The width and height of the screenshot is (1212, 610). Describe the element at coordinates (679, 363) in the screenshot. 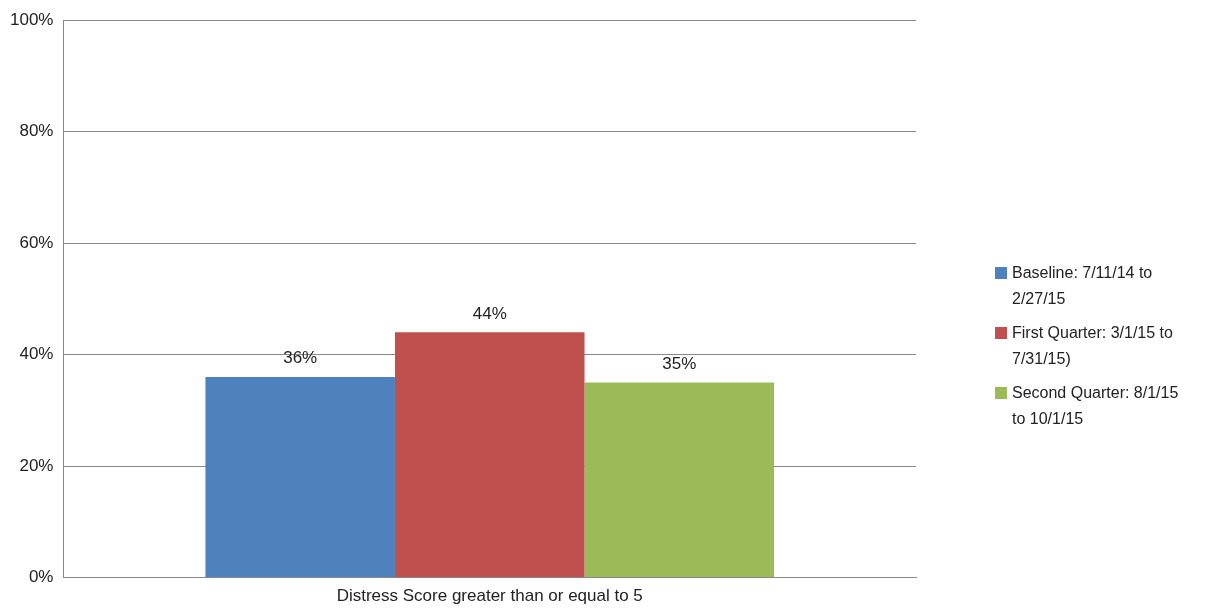

I see `data-label: 35%` at that location.